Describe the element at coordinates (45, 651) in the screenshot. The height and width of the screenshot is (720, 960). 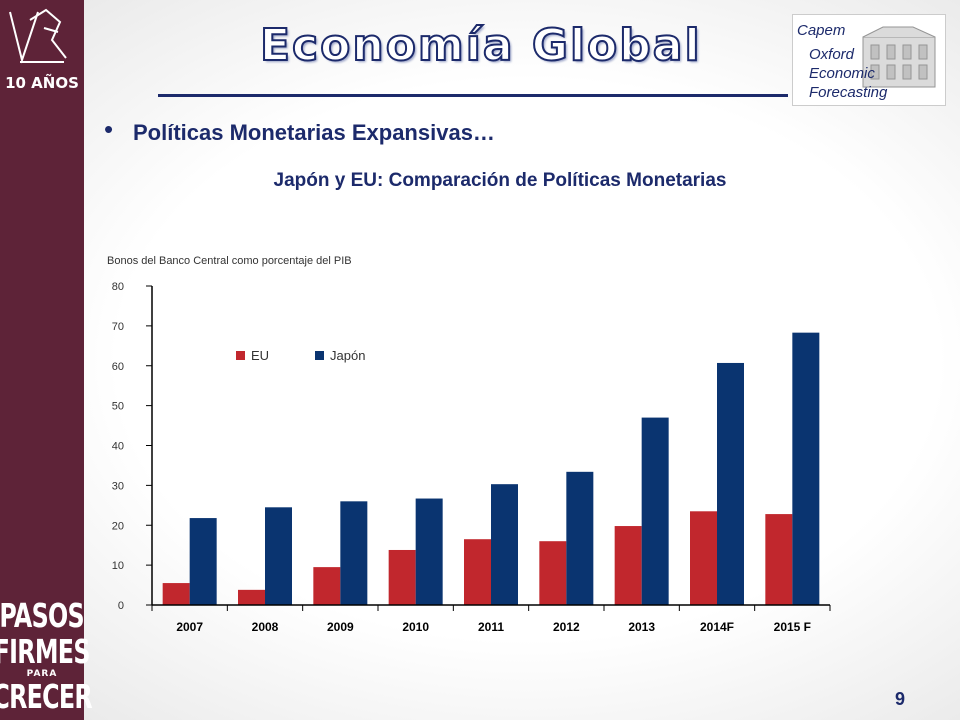
I see `motto-word-2: FIRMES` at that location.